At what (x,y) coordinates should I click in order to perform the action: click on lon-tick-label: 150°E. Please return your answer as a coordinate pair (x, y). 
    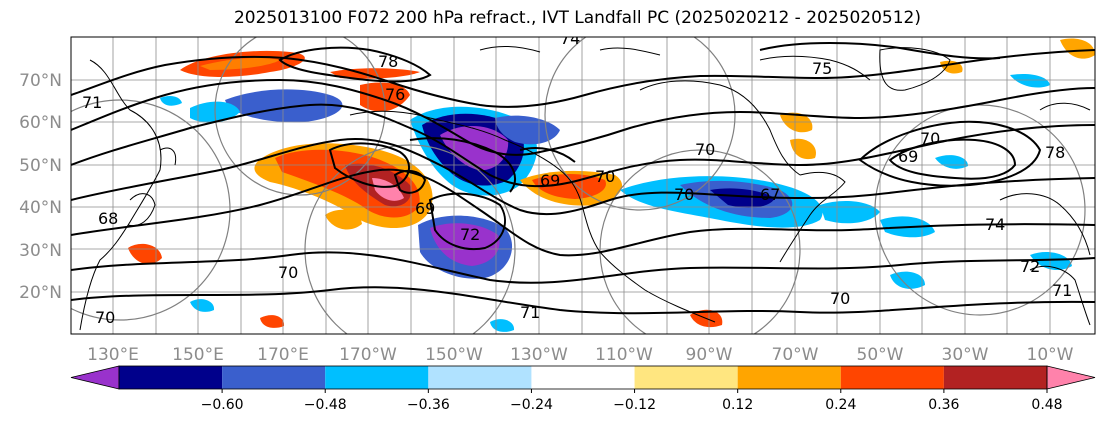
    Looking at the image, I should click on (198, 355).